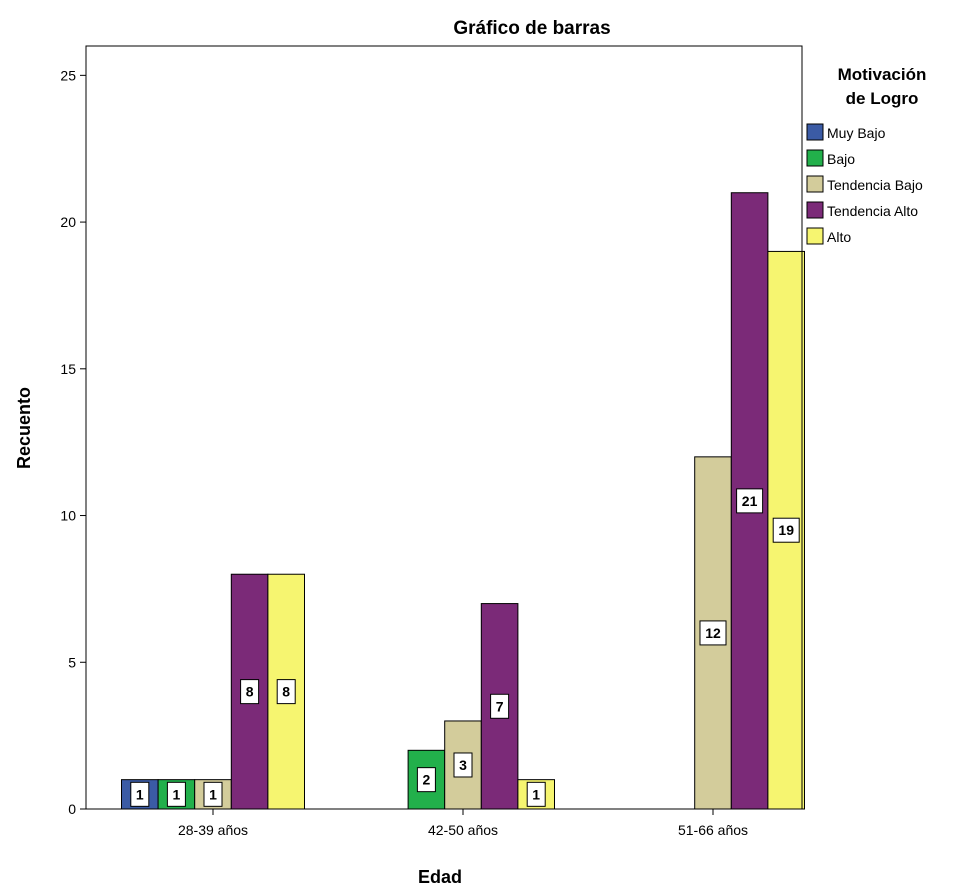  What do you see at coordinates (440, 877) in the screenshot?
I see `x-axis-title: Edad` at bounding box center [440, 877].